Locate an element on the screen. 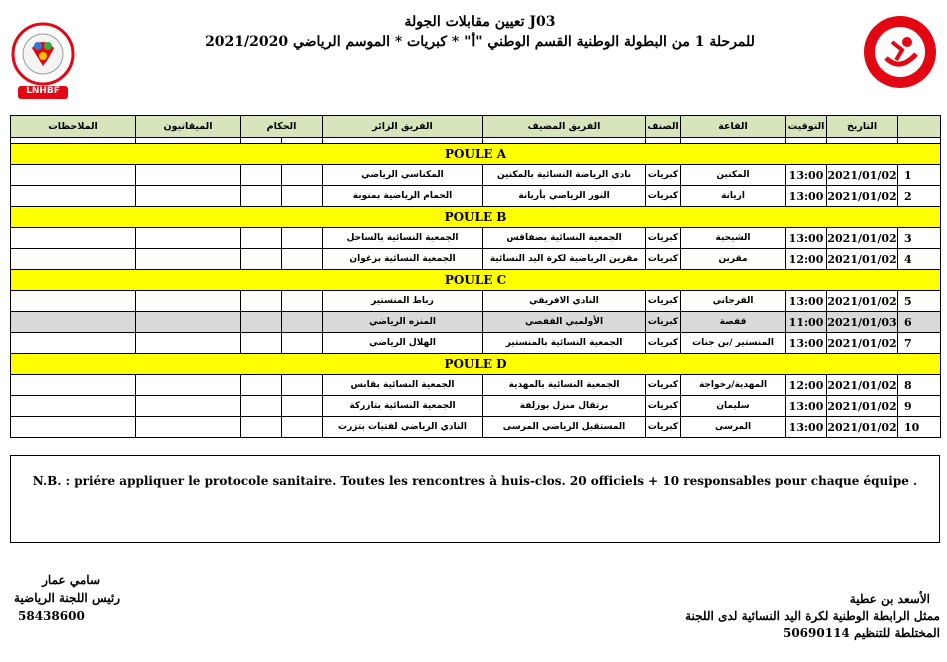 This screenshot has height=662, width=947. match-number: 1 is located at coordinates (919, 175).